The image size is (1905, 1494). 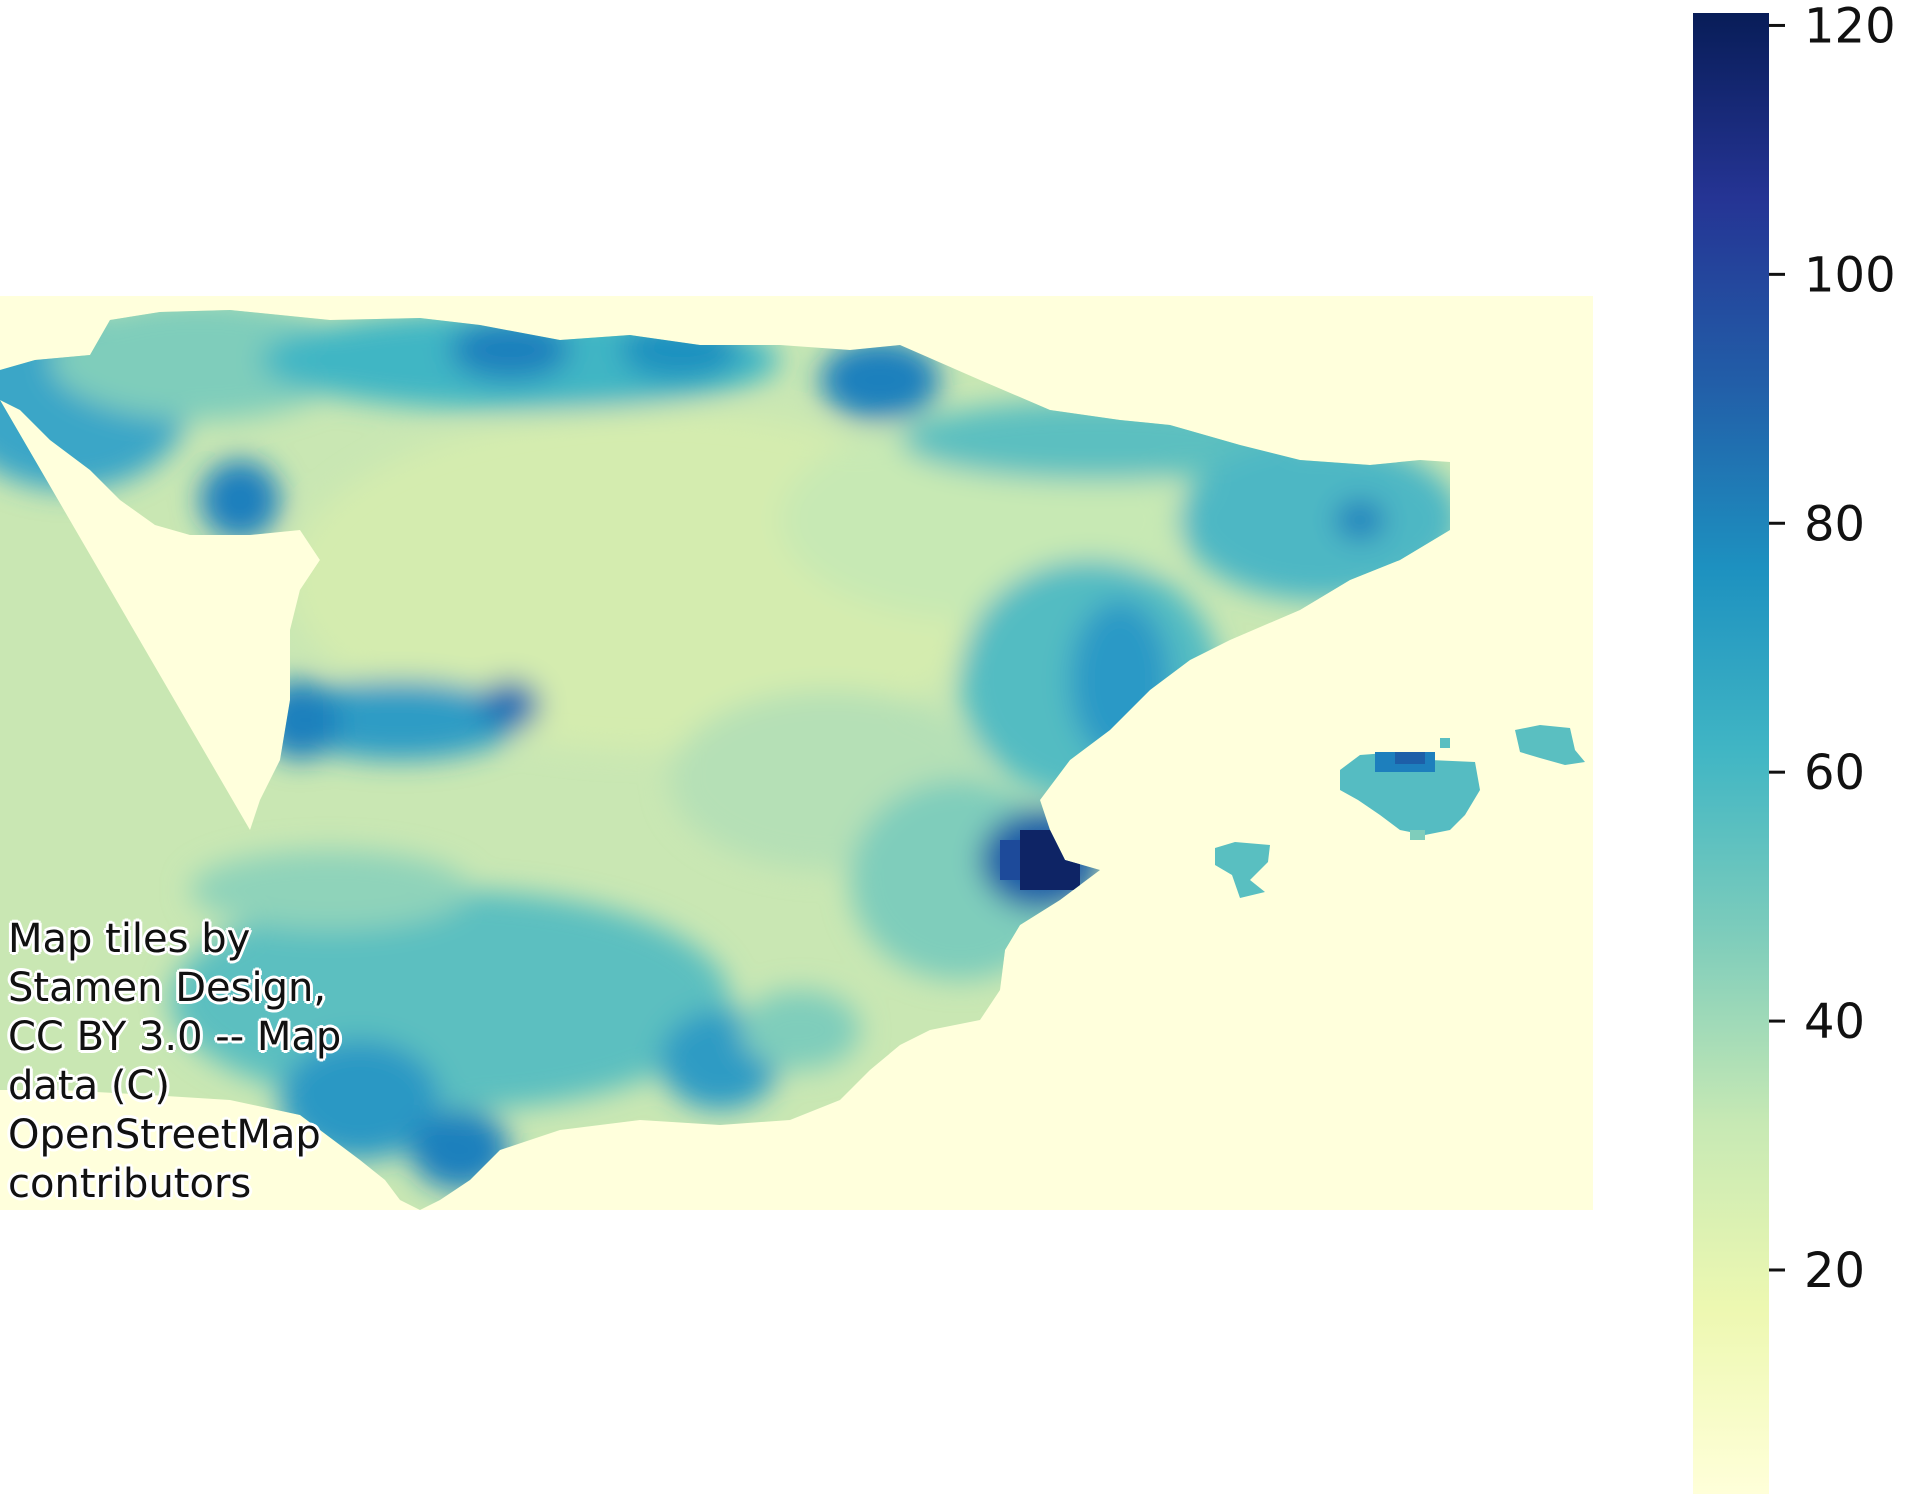 What do you see at coordinates (330, 890) in the screenshot?
I see `heat-sierra-morena` at bounding box center [330, 890].